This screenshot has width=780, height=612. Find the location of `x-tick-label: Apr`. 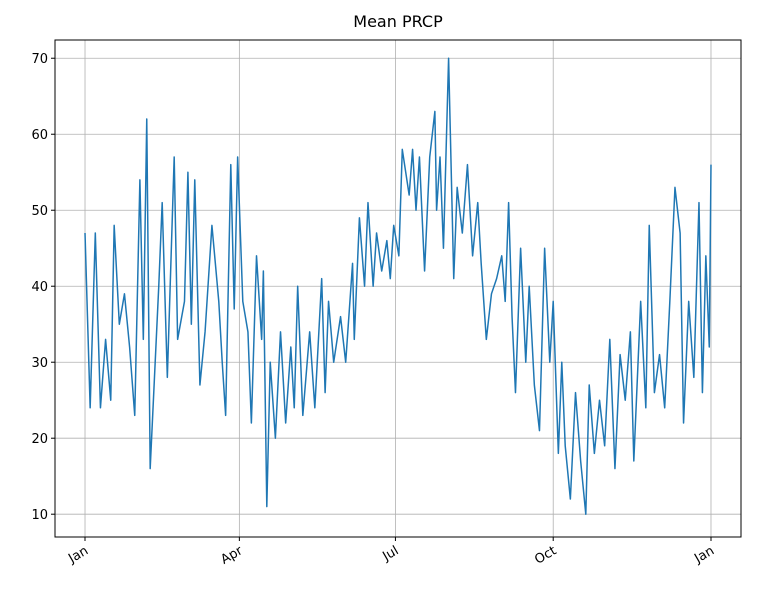

x-tick-label: Apr is located at coordinates (232, 555).